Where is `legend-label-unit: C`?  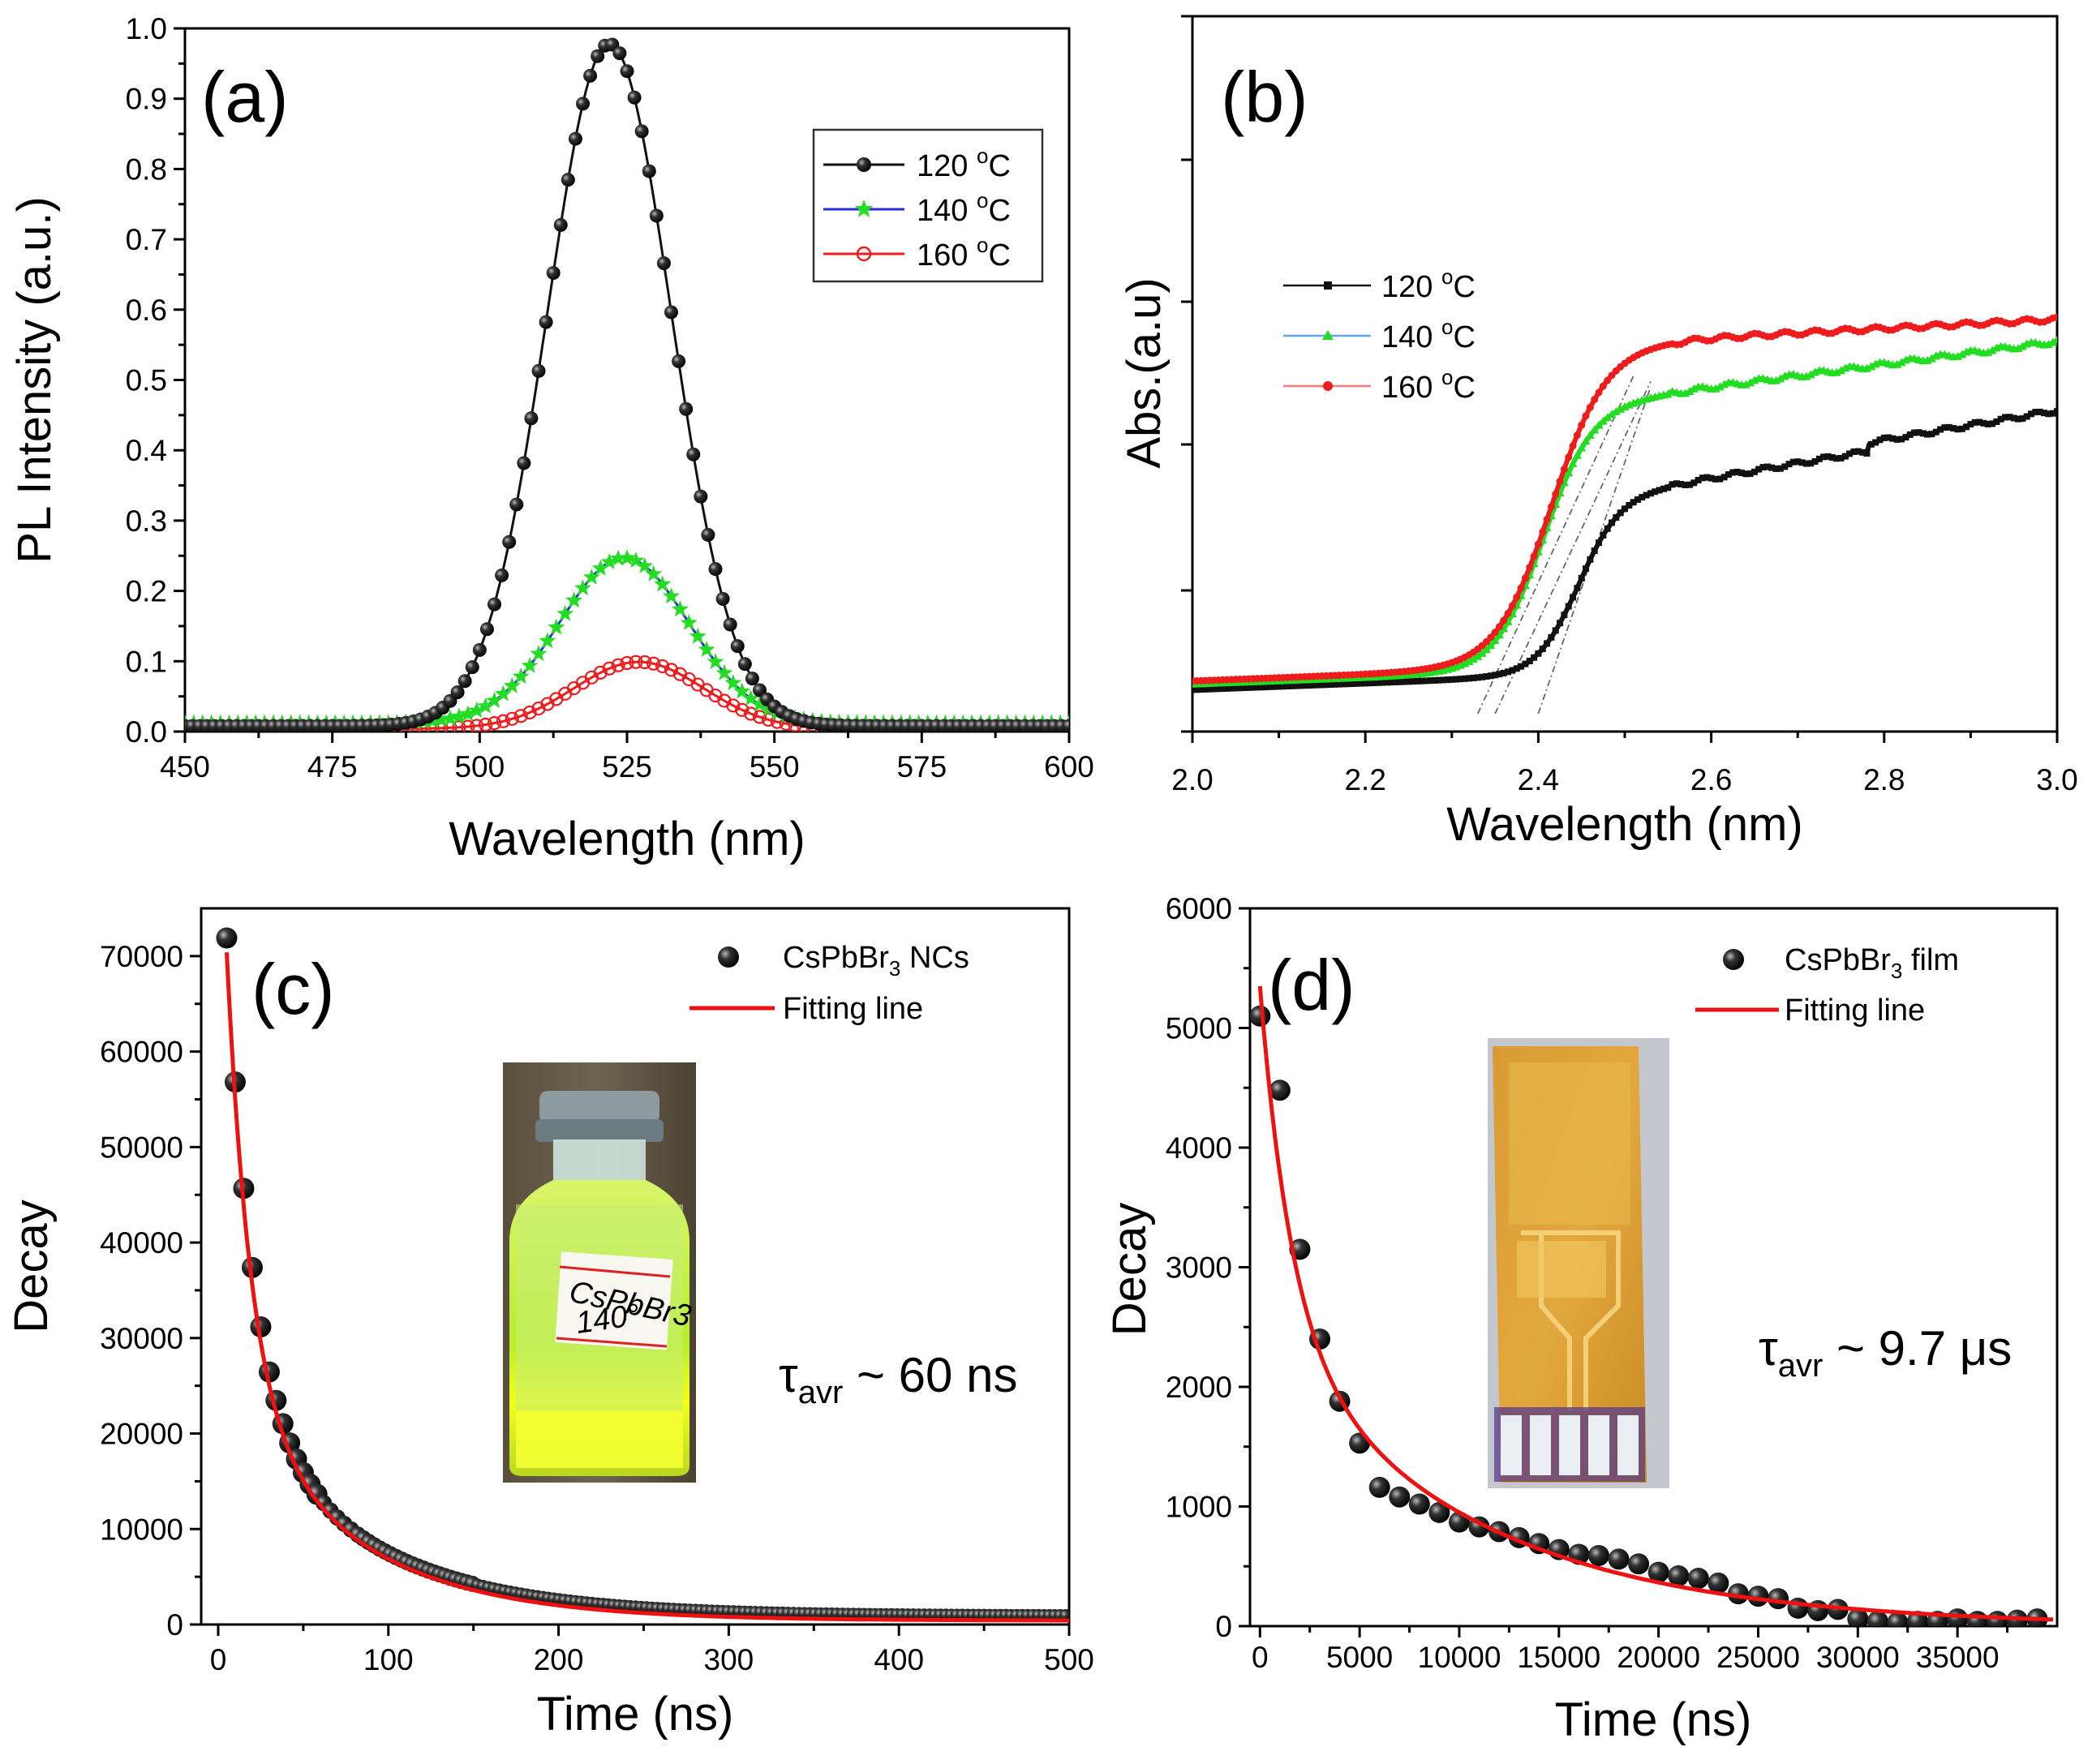 legend-label-unit: C is located at coordinates (999, 166).